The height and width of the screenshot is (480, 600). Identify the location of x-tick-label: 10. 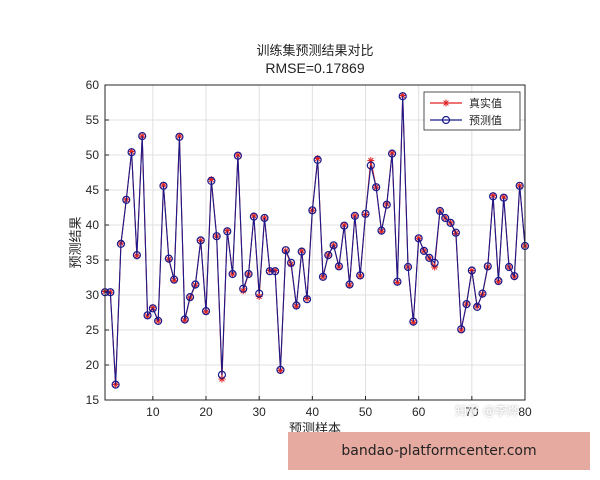
(153, 412).